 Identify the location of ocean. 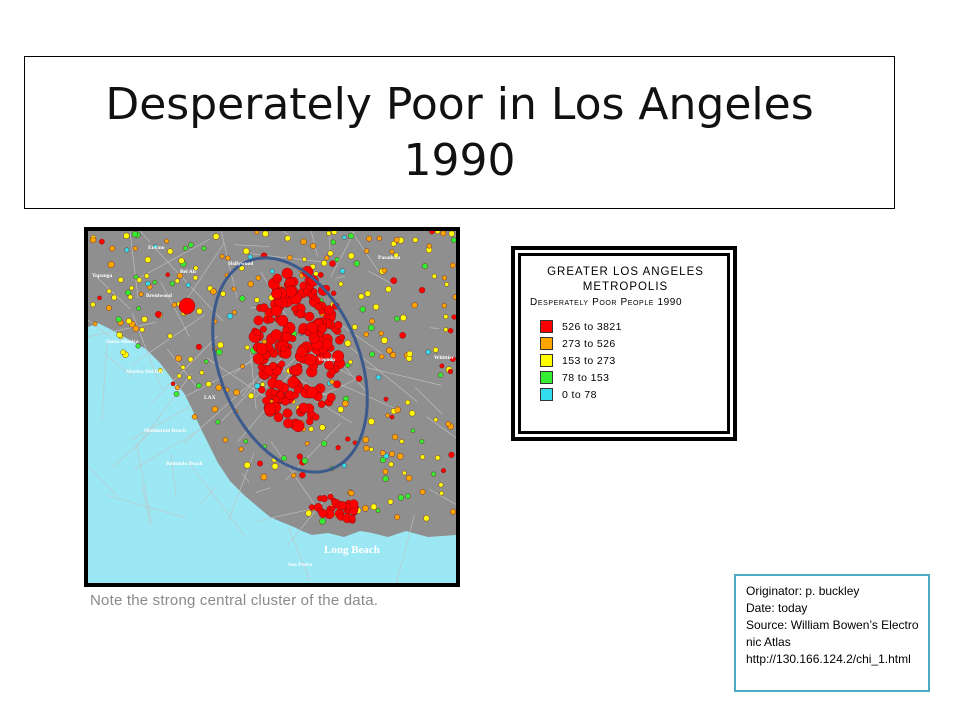
(272, 453).